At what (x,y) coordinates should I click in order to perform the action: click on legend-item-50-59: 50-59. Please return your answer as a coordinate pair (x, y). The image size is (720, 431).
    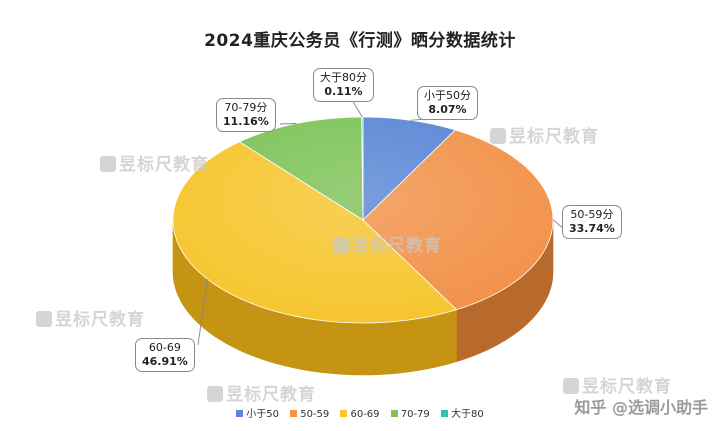
    Looking at the image, I should click on (309, 414).